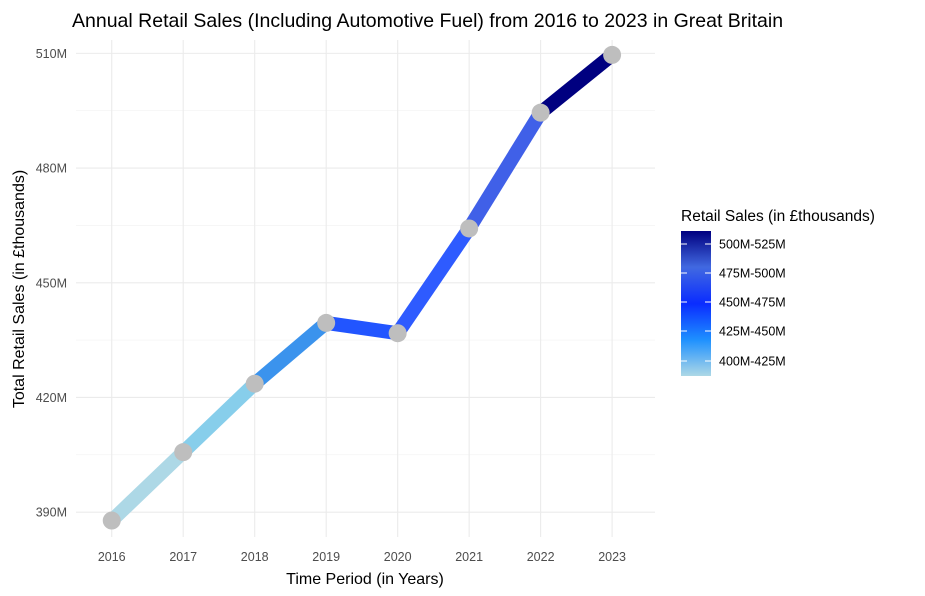  I want to click on y-tick-label: 450M, so click(51, 283).